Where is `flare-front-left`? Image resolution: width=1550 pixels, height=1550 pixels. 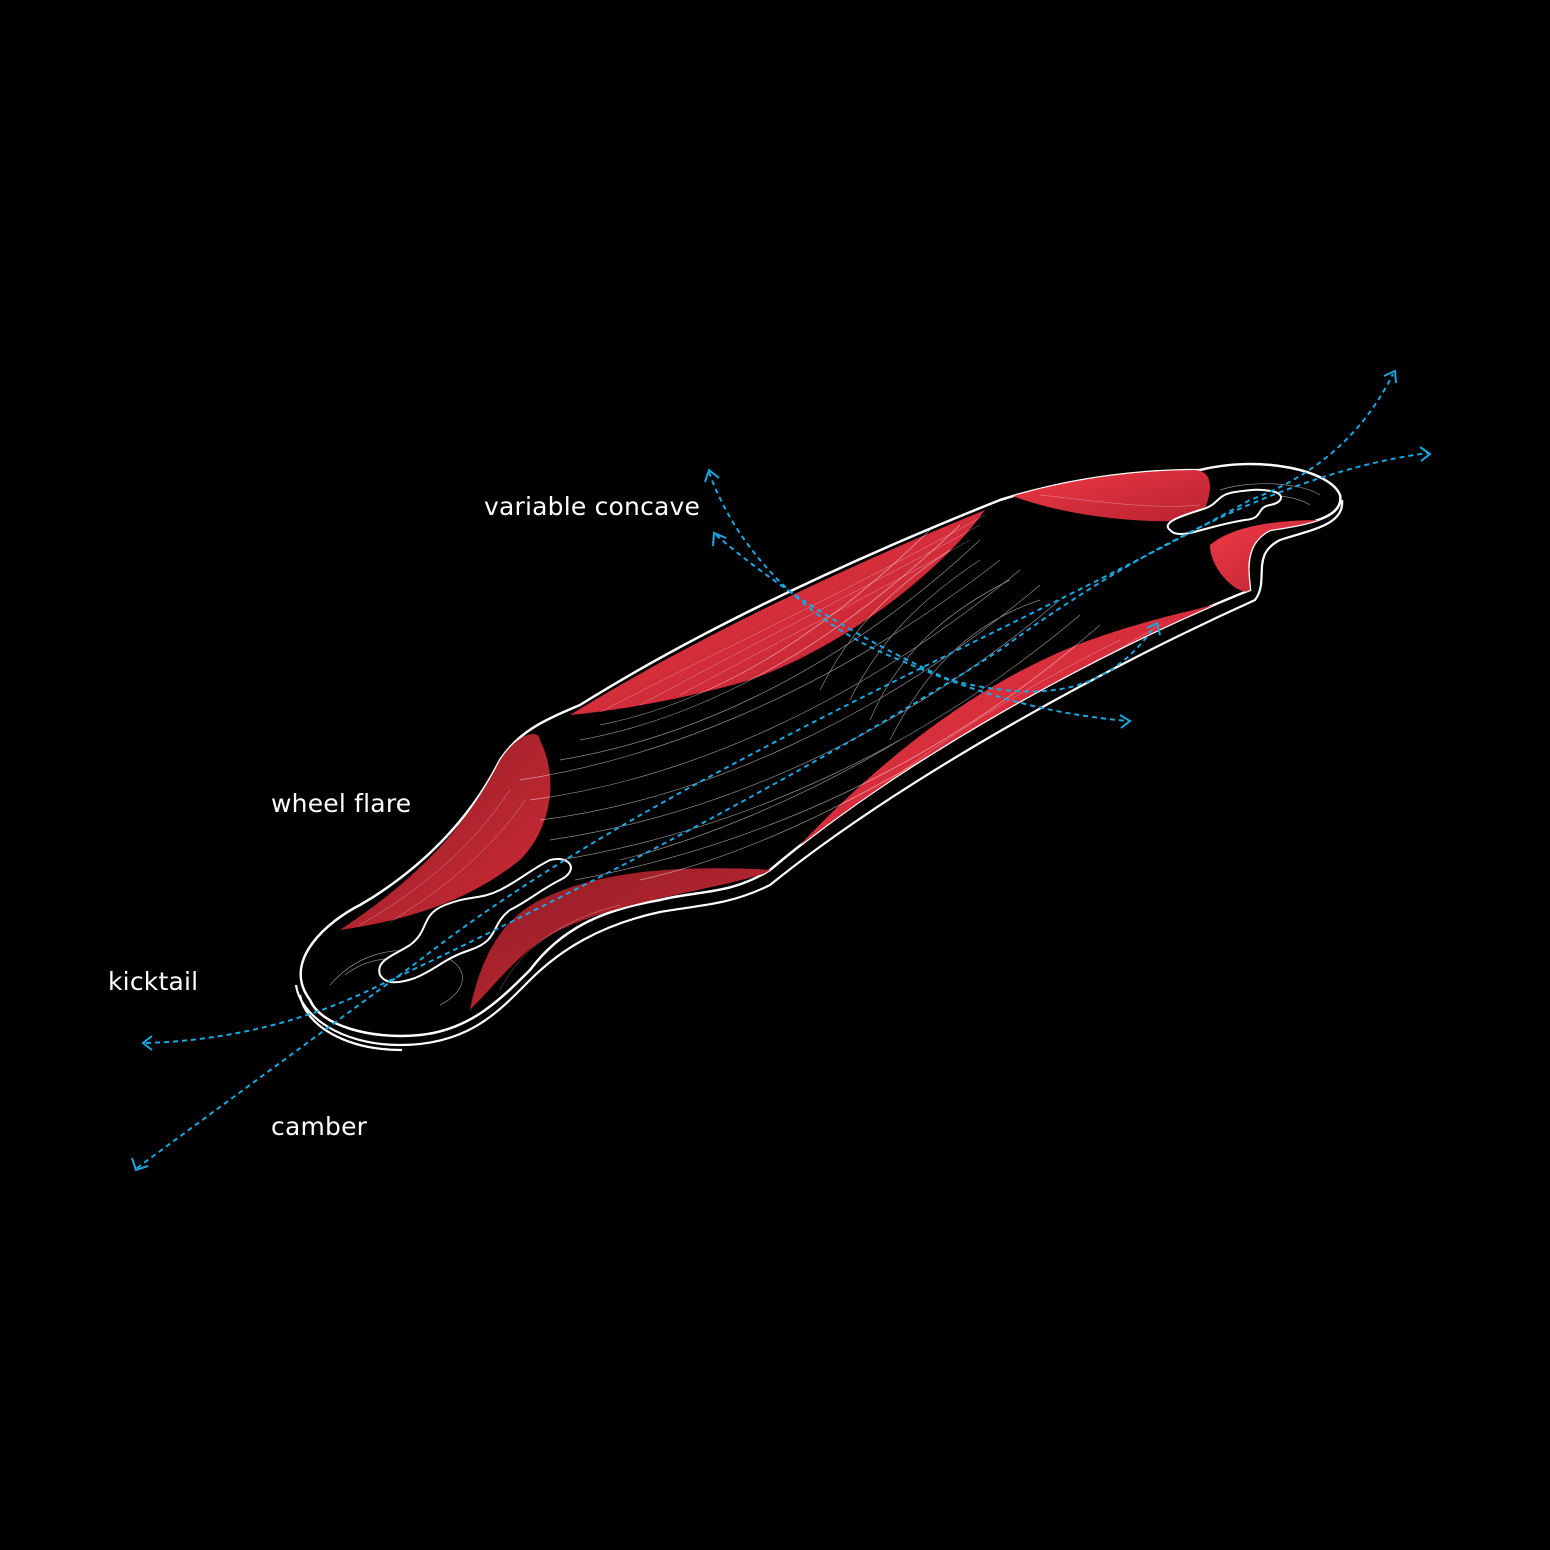
flare-front-left is located at coordinates (445, 832).